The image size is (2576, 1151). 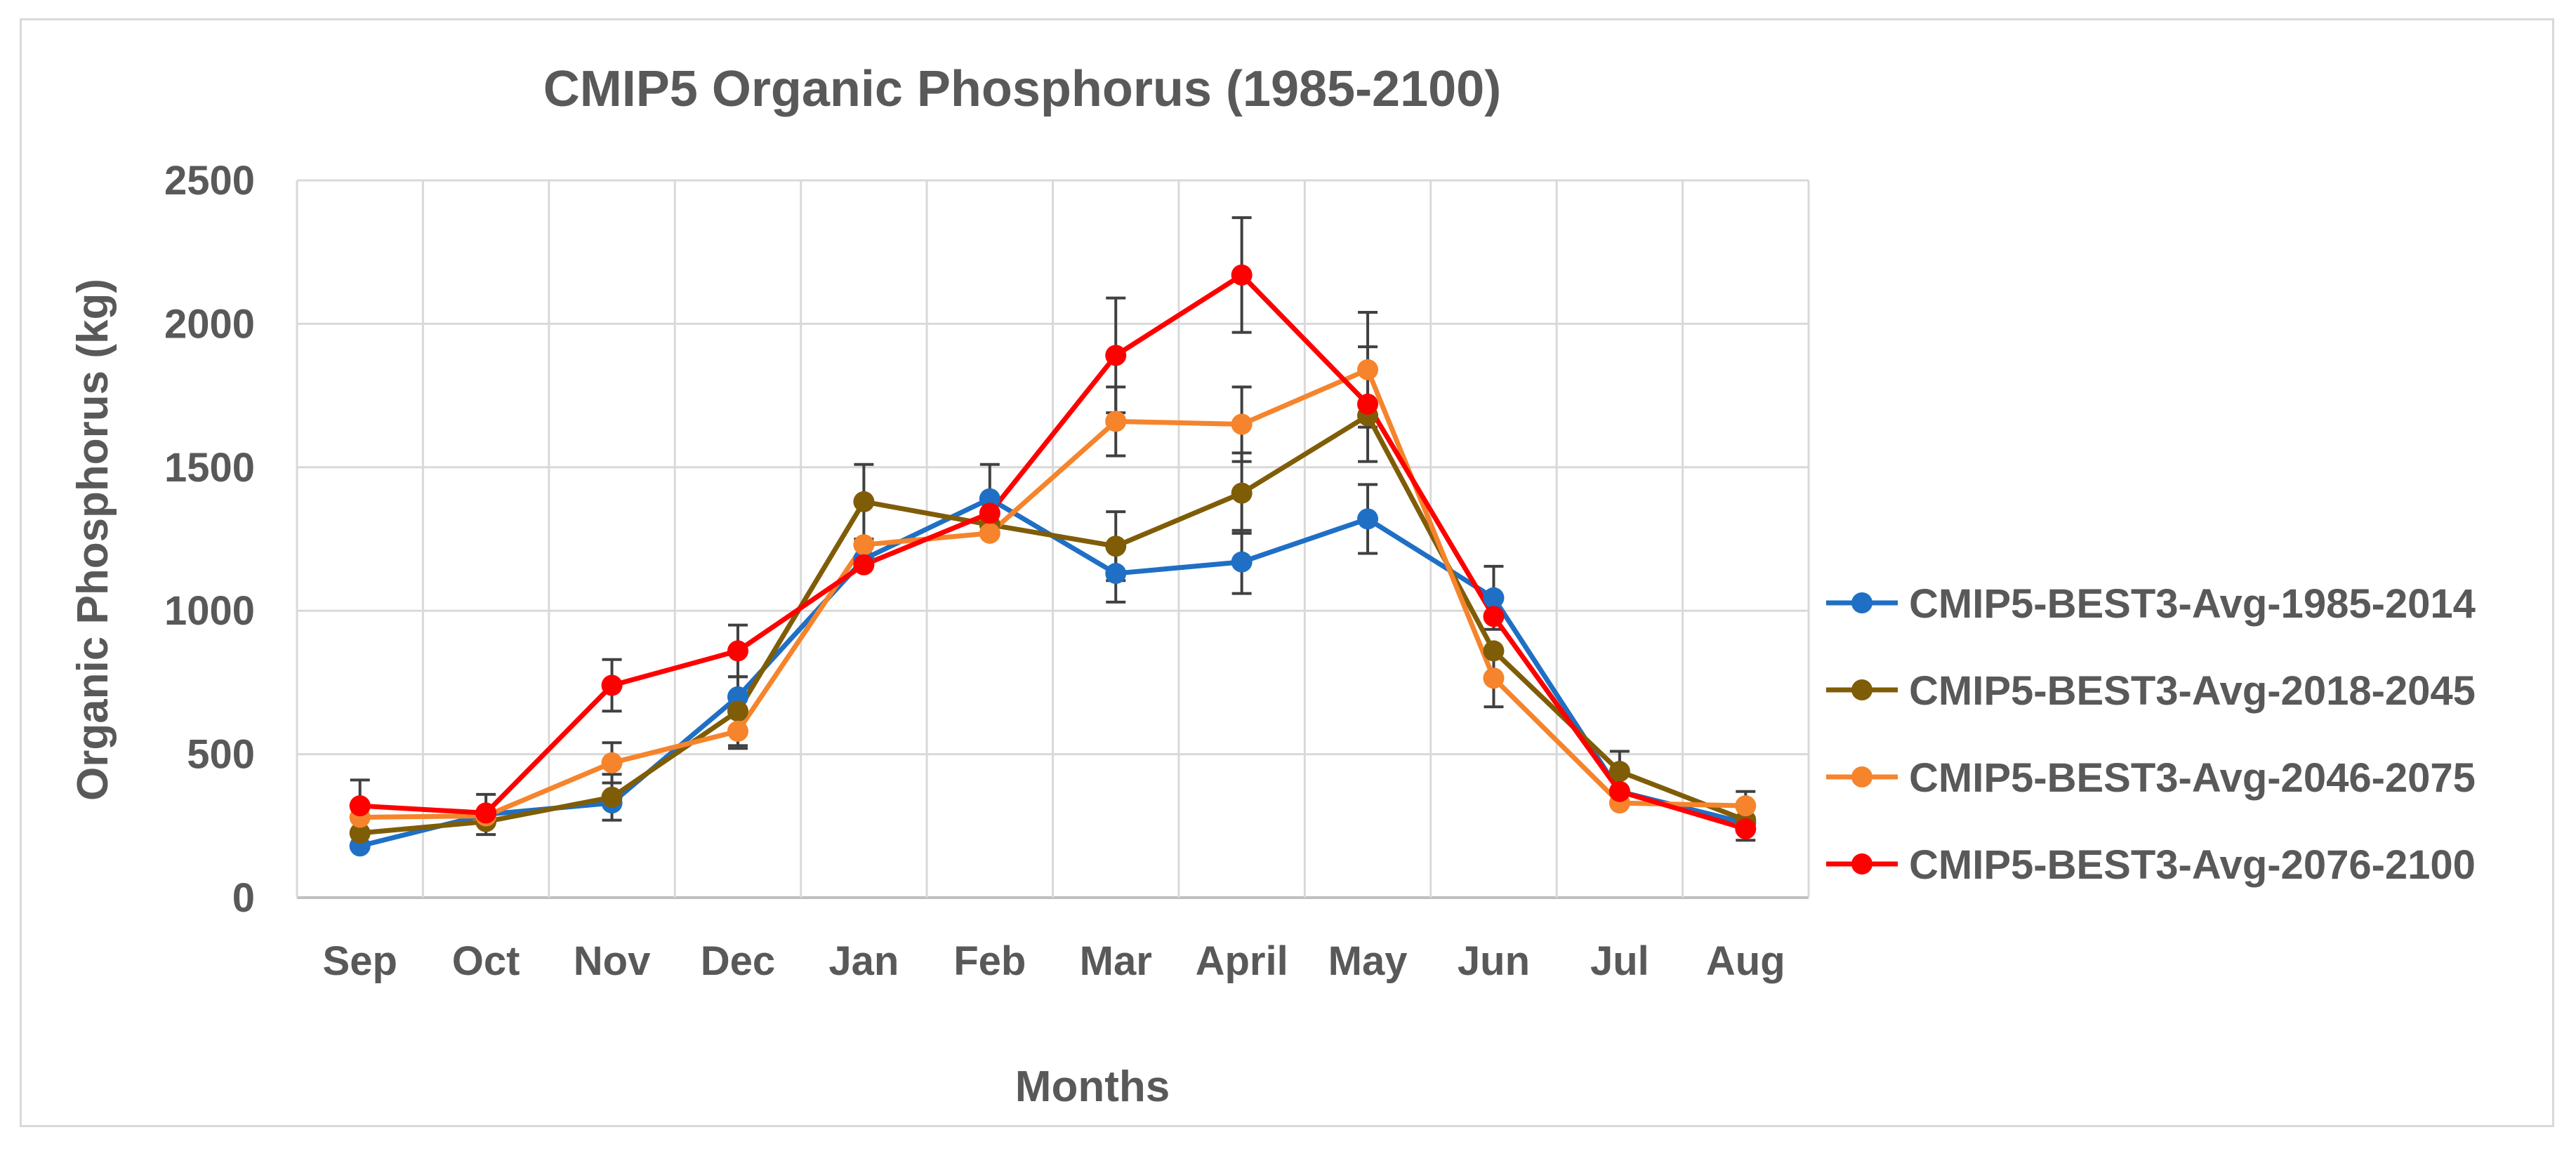 What do you see at coordinates (2192, 691) in the screenshot?
I see `legend-label: CMIP5-BEST3-Avg-2018-2045` at bounding box center [2192, 691].